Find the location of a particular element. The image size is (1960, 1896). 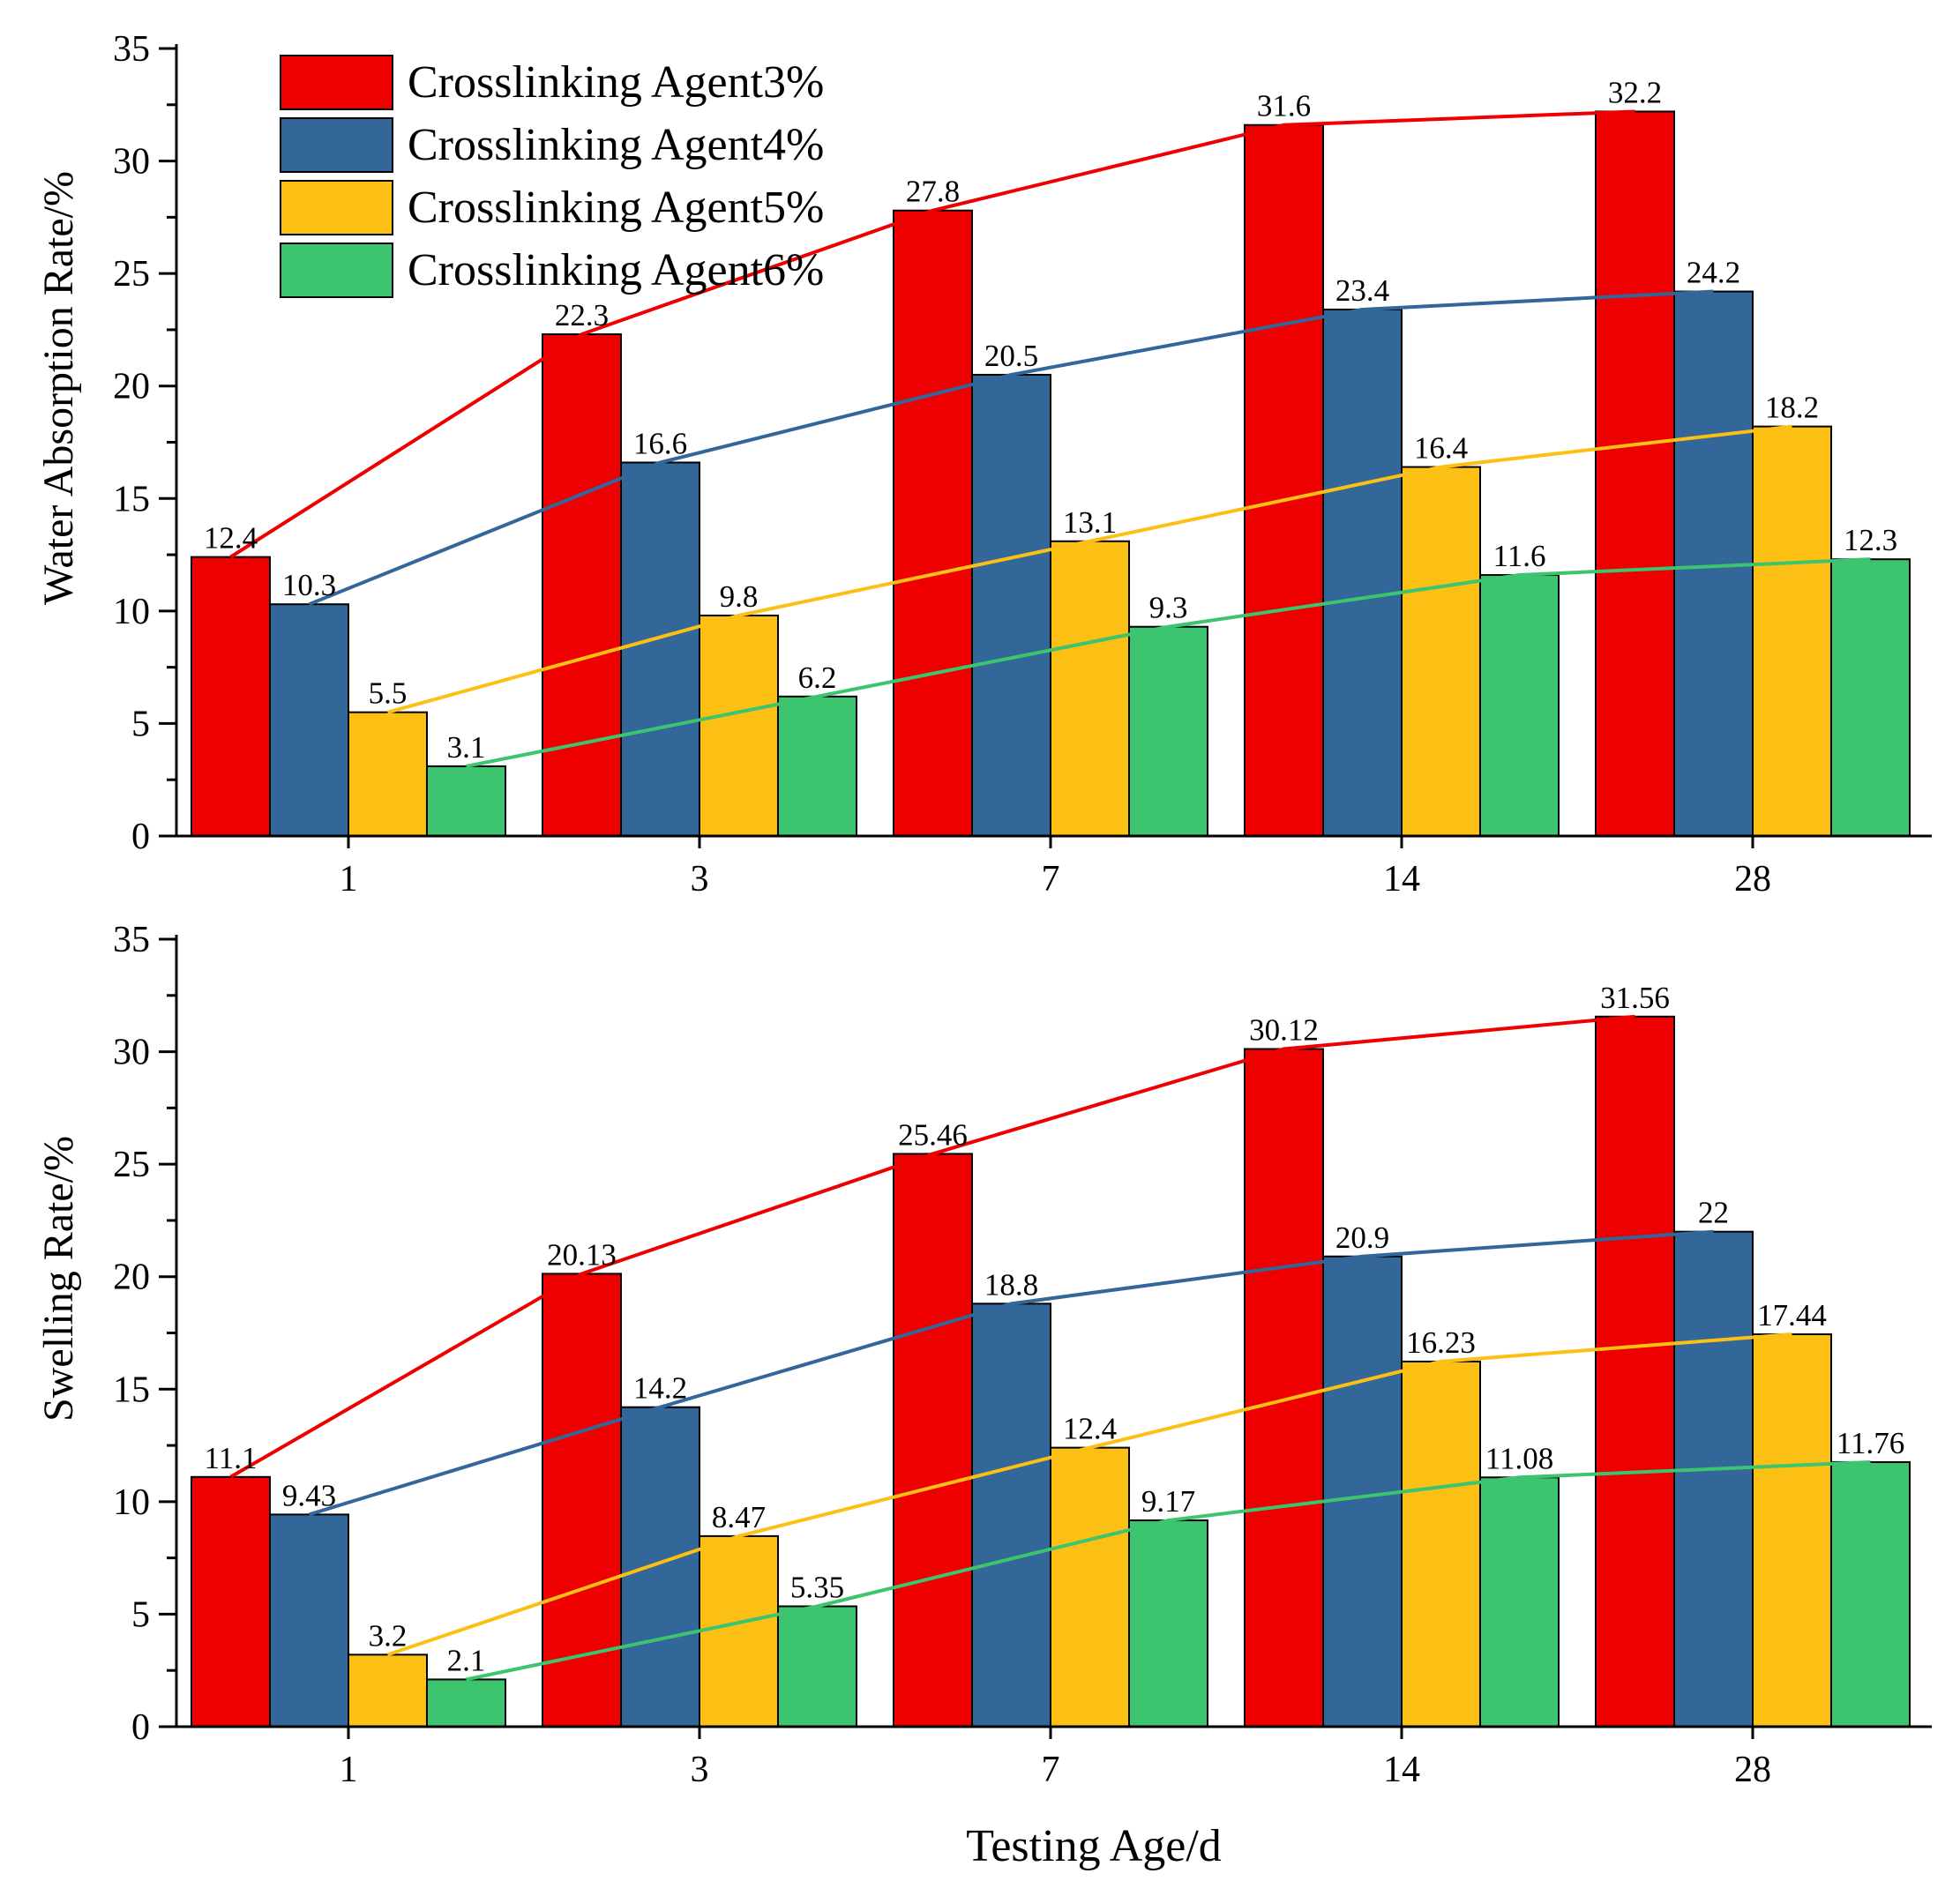

bottom-y-tick-label-30: 30 is located at coordinates (131, 1053).